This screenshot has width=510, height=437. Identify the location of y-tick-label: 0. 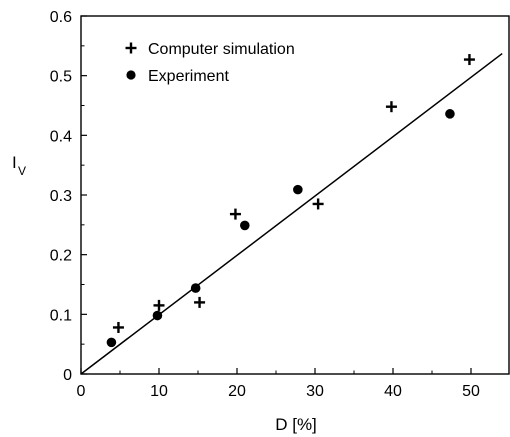
(67, 375).